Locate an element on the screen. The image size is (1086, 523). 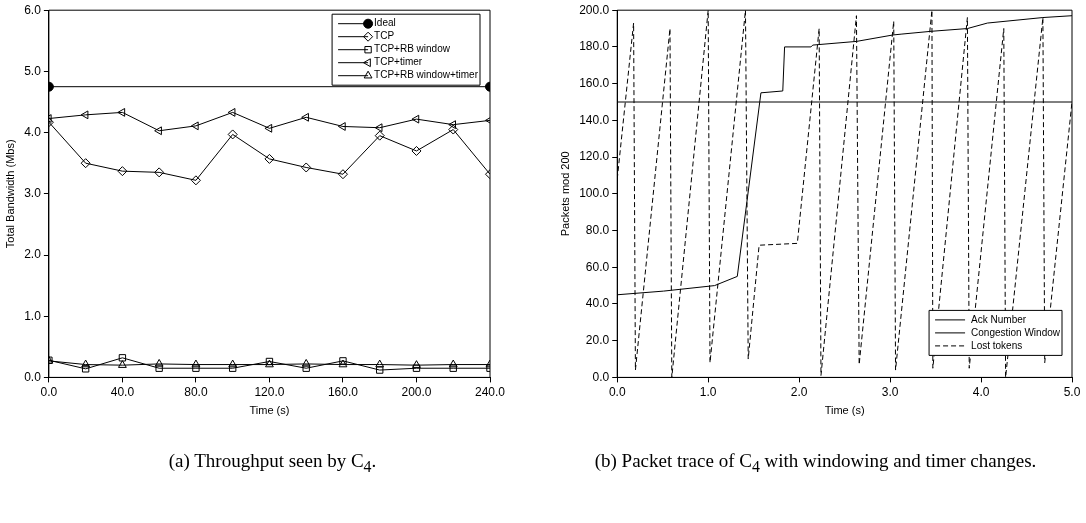
x-tick-label: 5.0 is located at coordinates (1072, 391).